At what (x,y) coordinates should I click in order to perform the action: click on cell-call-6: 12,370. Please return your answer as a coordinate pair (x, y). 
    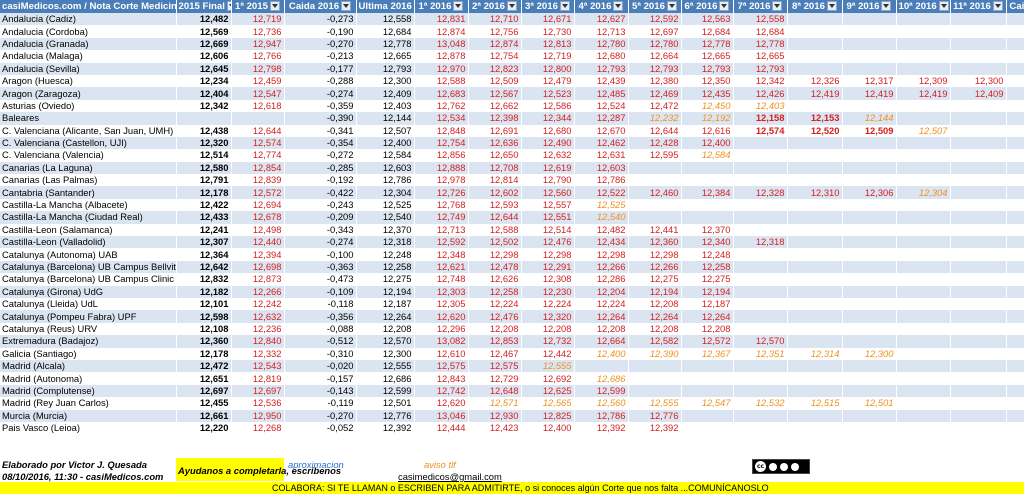
    Looking at the image, I should click on (707, 230).